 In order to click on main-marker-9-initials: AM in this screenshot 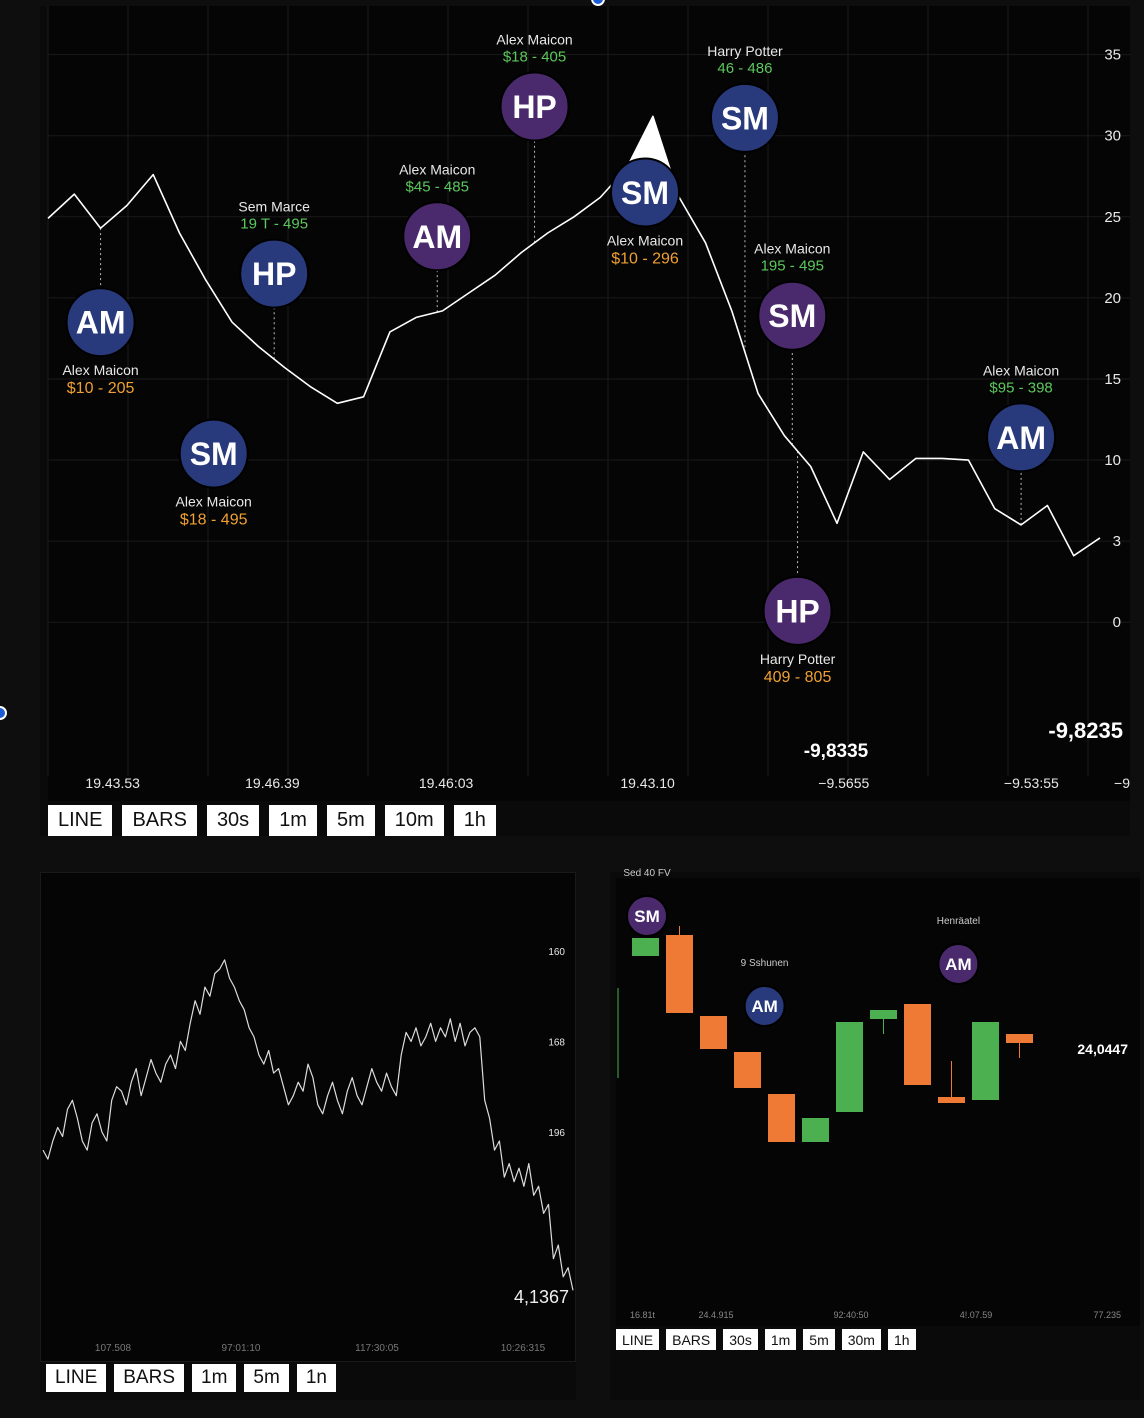, I will do `click(1021, 438)`.